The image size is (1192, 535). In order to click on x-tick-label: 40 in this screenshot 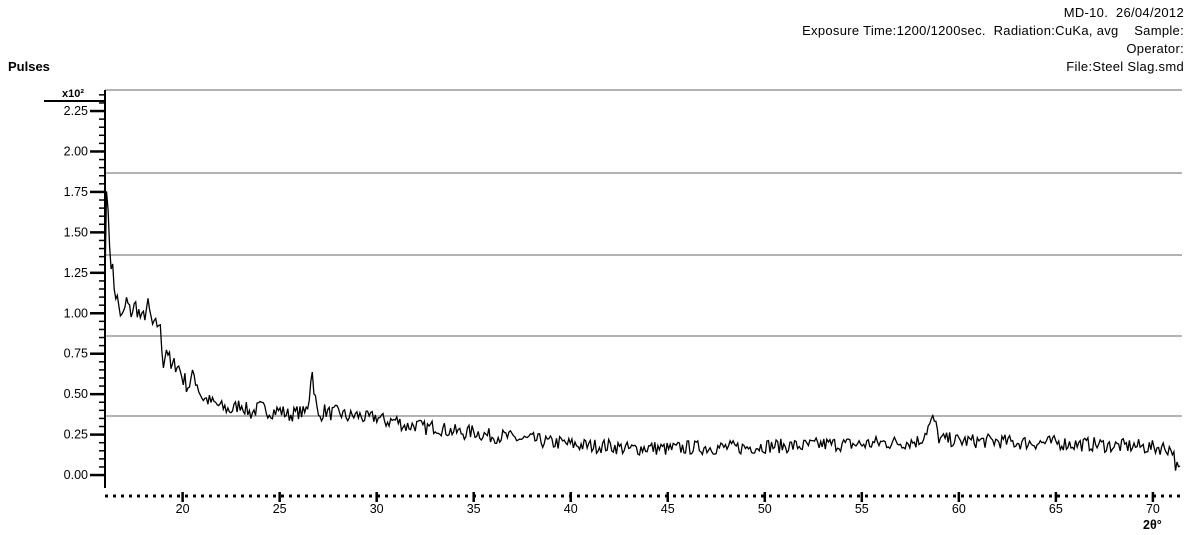, I will do `click(571, 509)`.